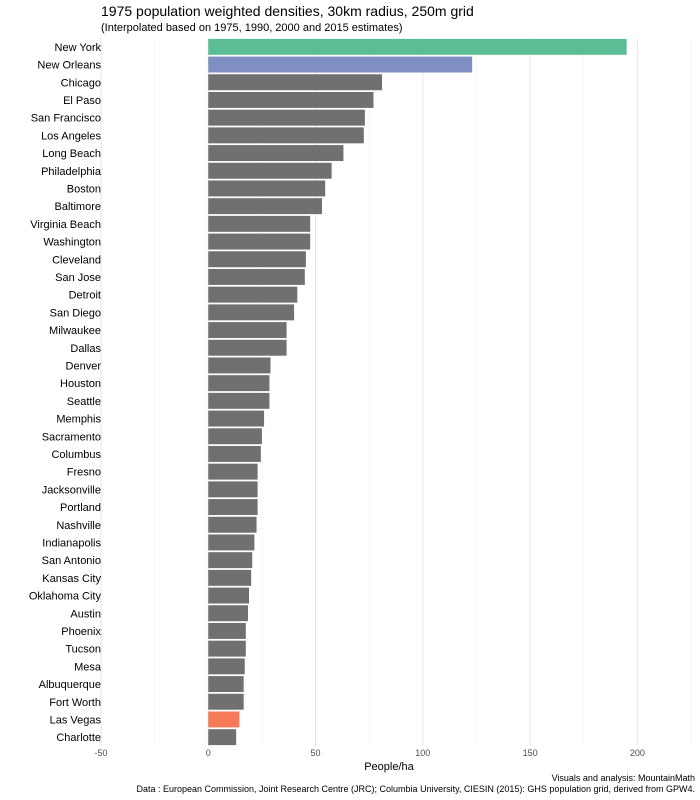  What do you see at coordinates (71, 579) in the screenshot?
I see `category-label: Kansas City` at bounding box center [71, 579].